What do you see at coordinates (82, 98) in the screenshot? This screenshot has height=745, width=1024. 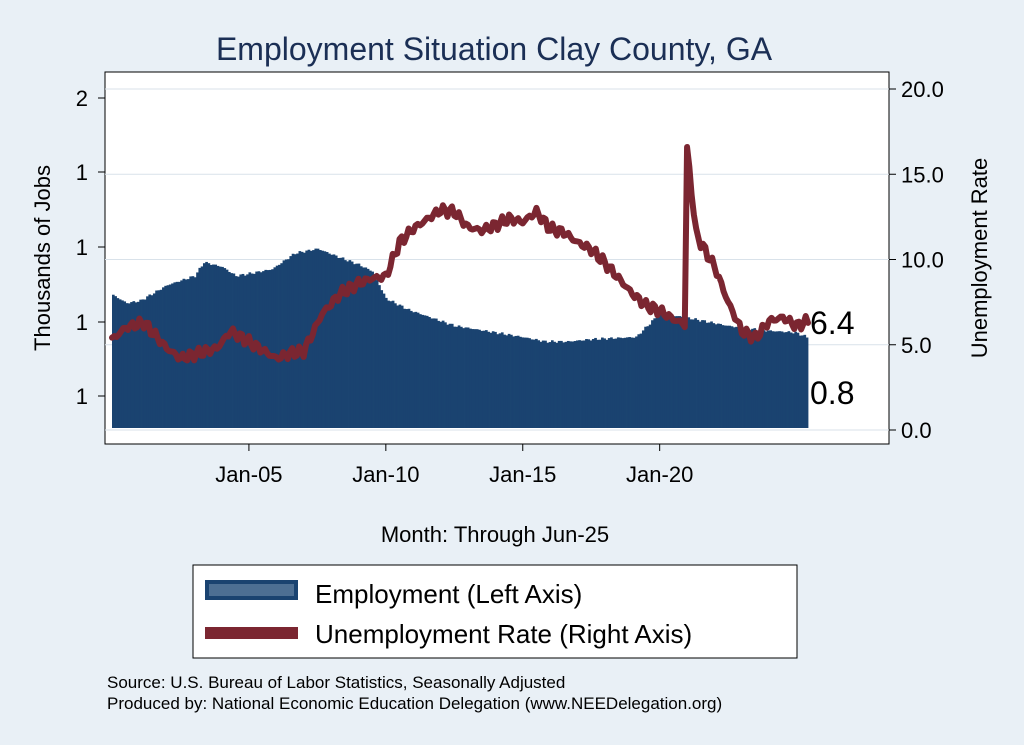 I see `y-left-tick-label: 2` at bounding box center [82, 98].